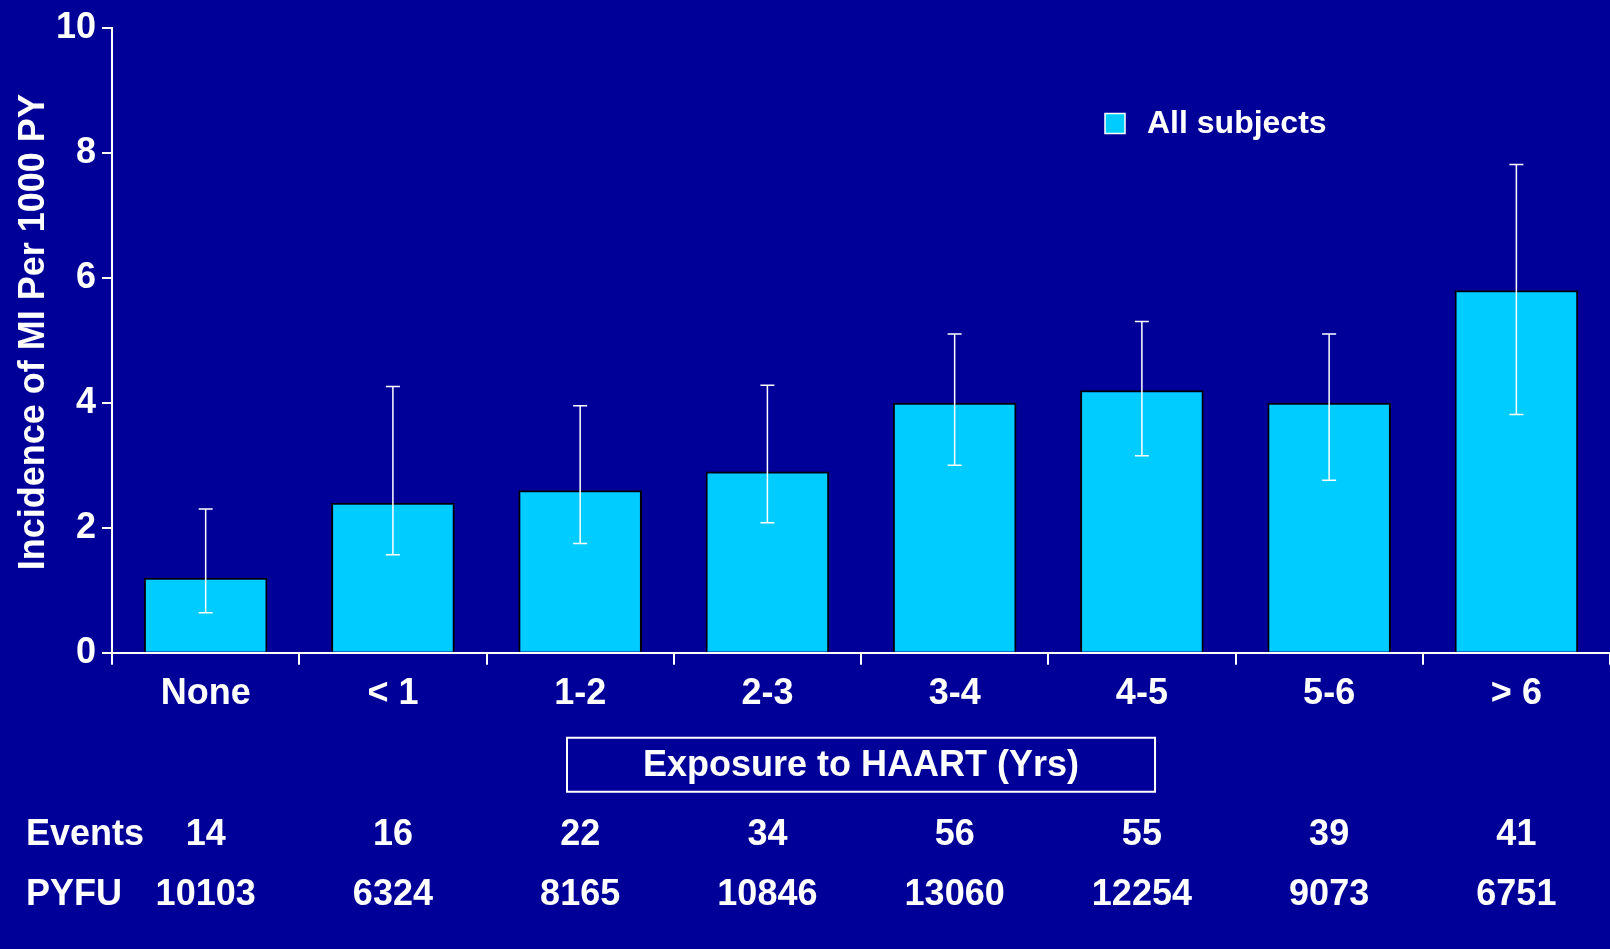 The height and width of the screenshot is (949, 1610). Describe the element at coordinates (205, 692) in the screenshot. I see `x-tick-label: None` at that location.